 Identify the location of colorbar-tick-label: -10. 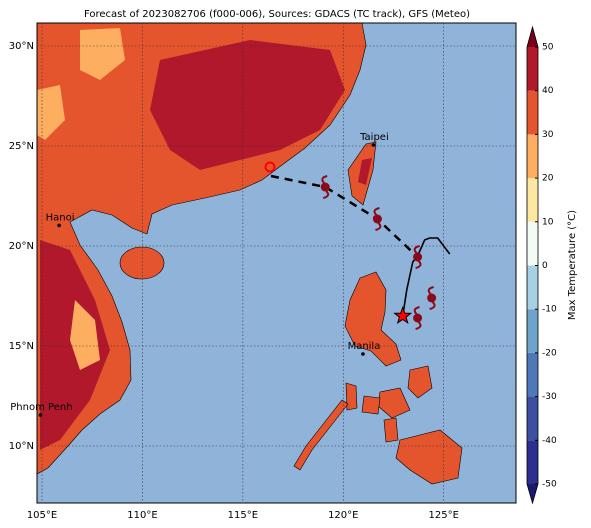
(549, 310).